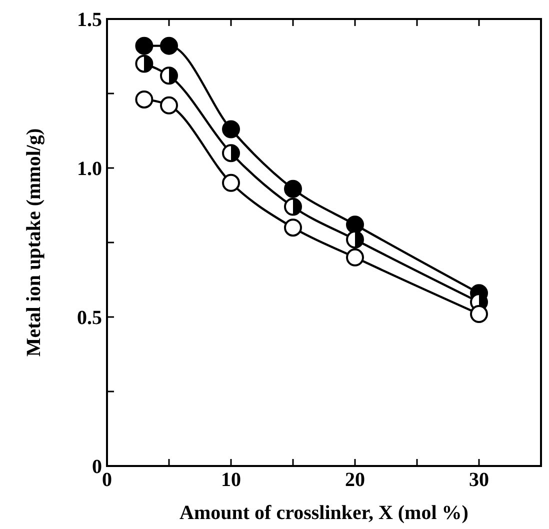 This screenshot has width=549, height=529. I want to click on y-tick-label: 0.5, so click(89, 318).